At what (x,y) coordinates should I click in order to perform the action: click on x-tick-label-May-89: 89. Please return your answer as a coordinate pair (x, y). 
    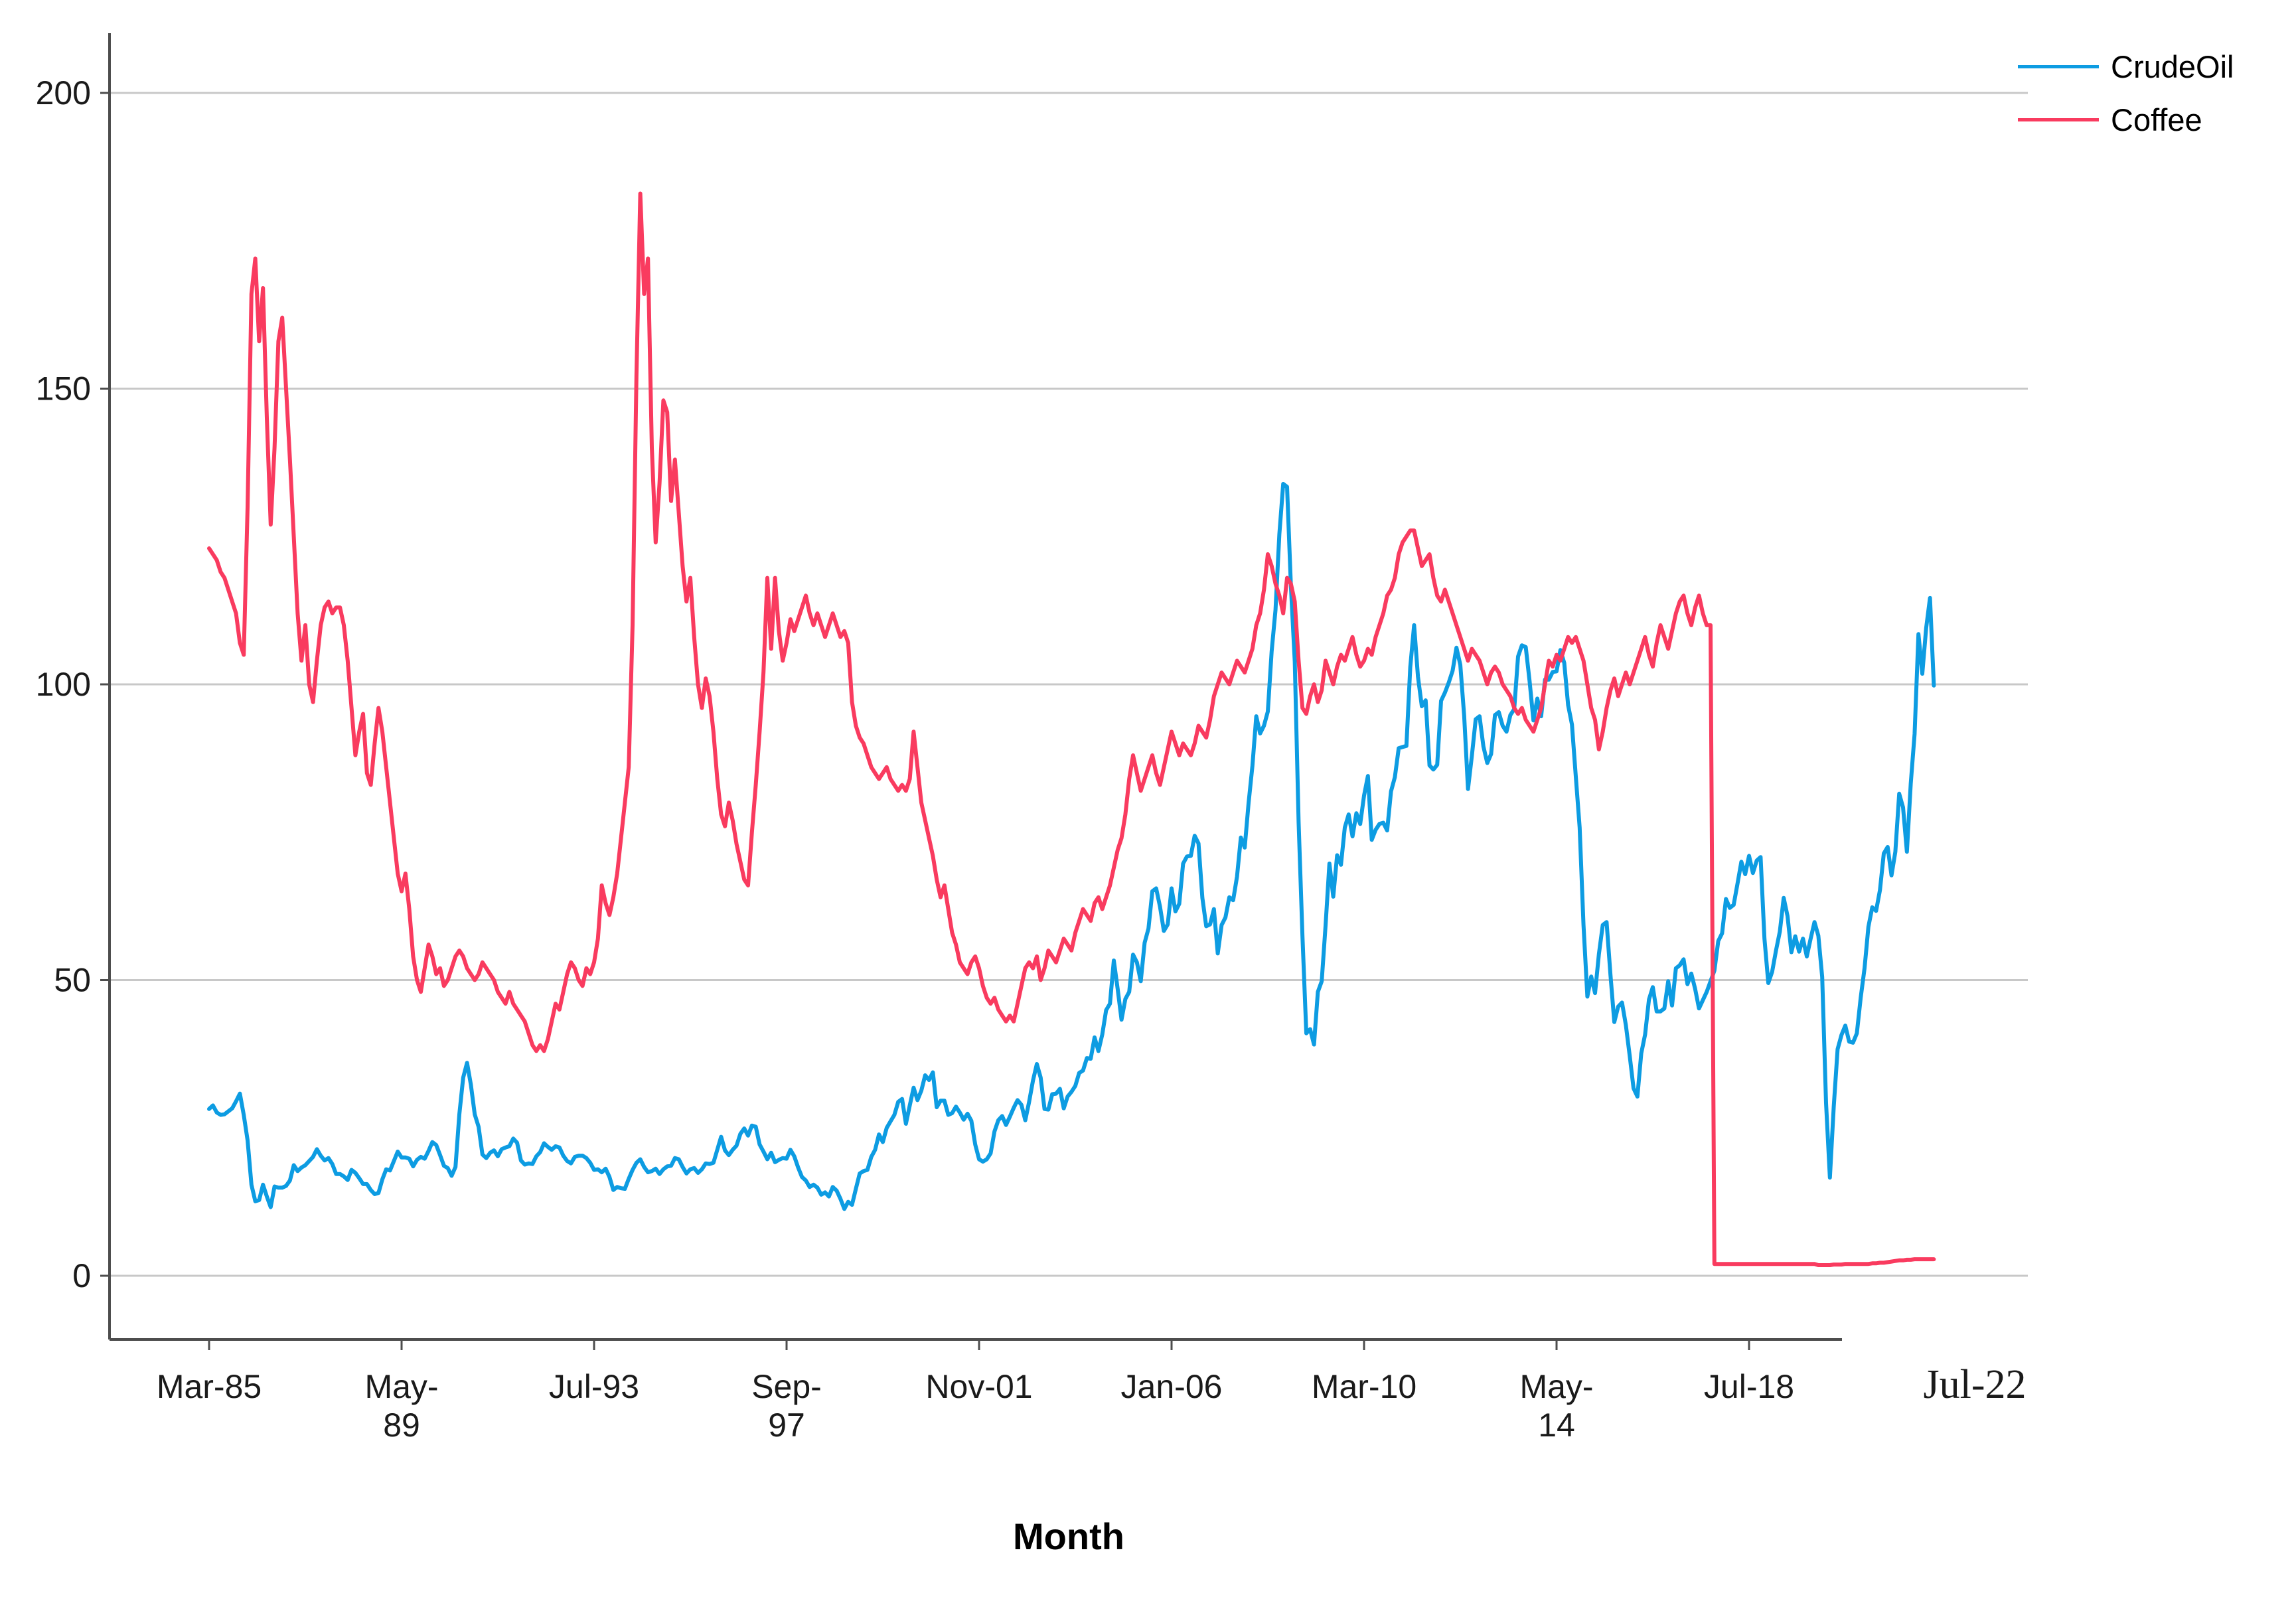
    Looking at the image, I should click on (401, 1426).